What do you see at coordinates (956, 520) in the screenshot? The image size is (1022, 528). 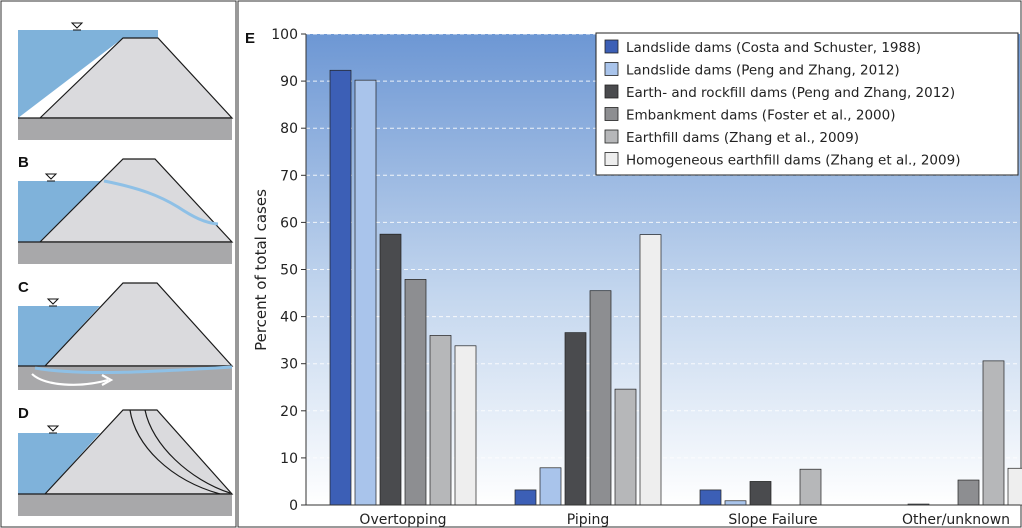 I see `x-tick-label: Other/unknown` at bounding box center [956, 520].